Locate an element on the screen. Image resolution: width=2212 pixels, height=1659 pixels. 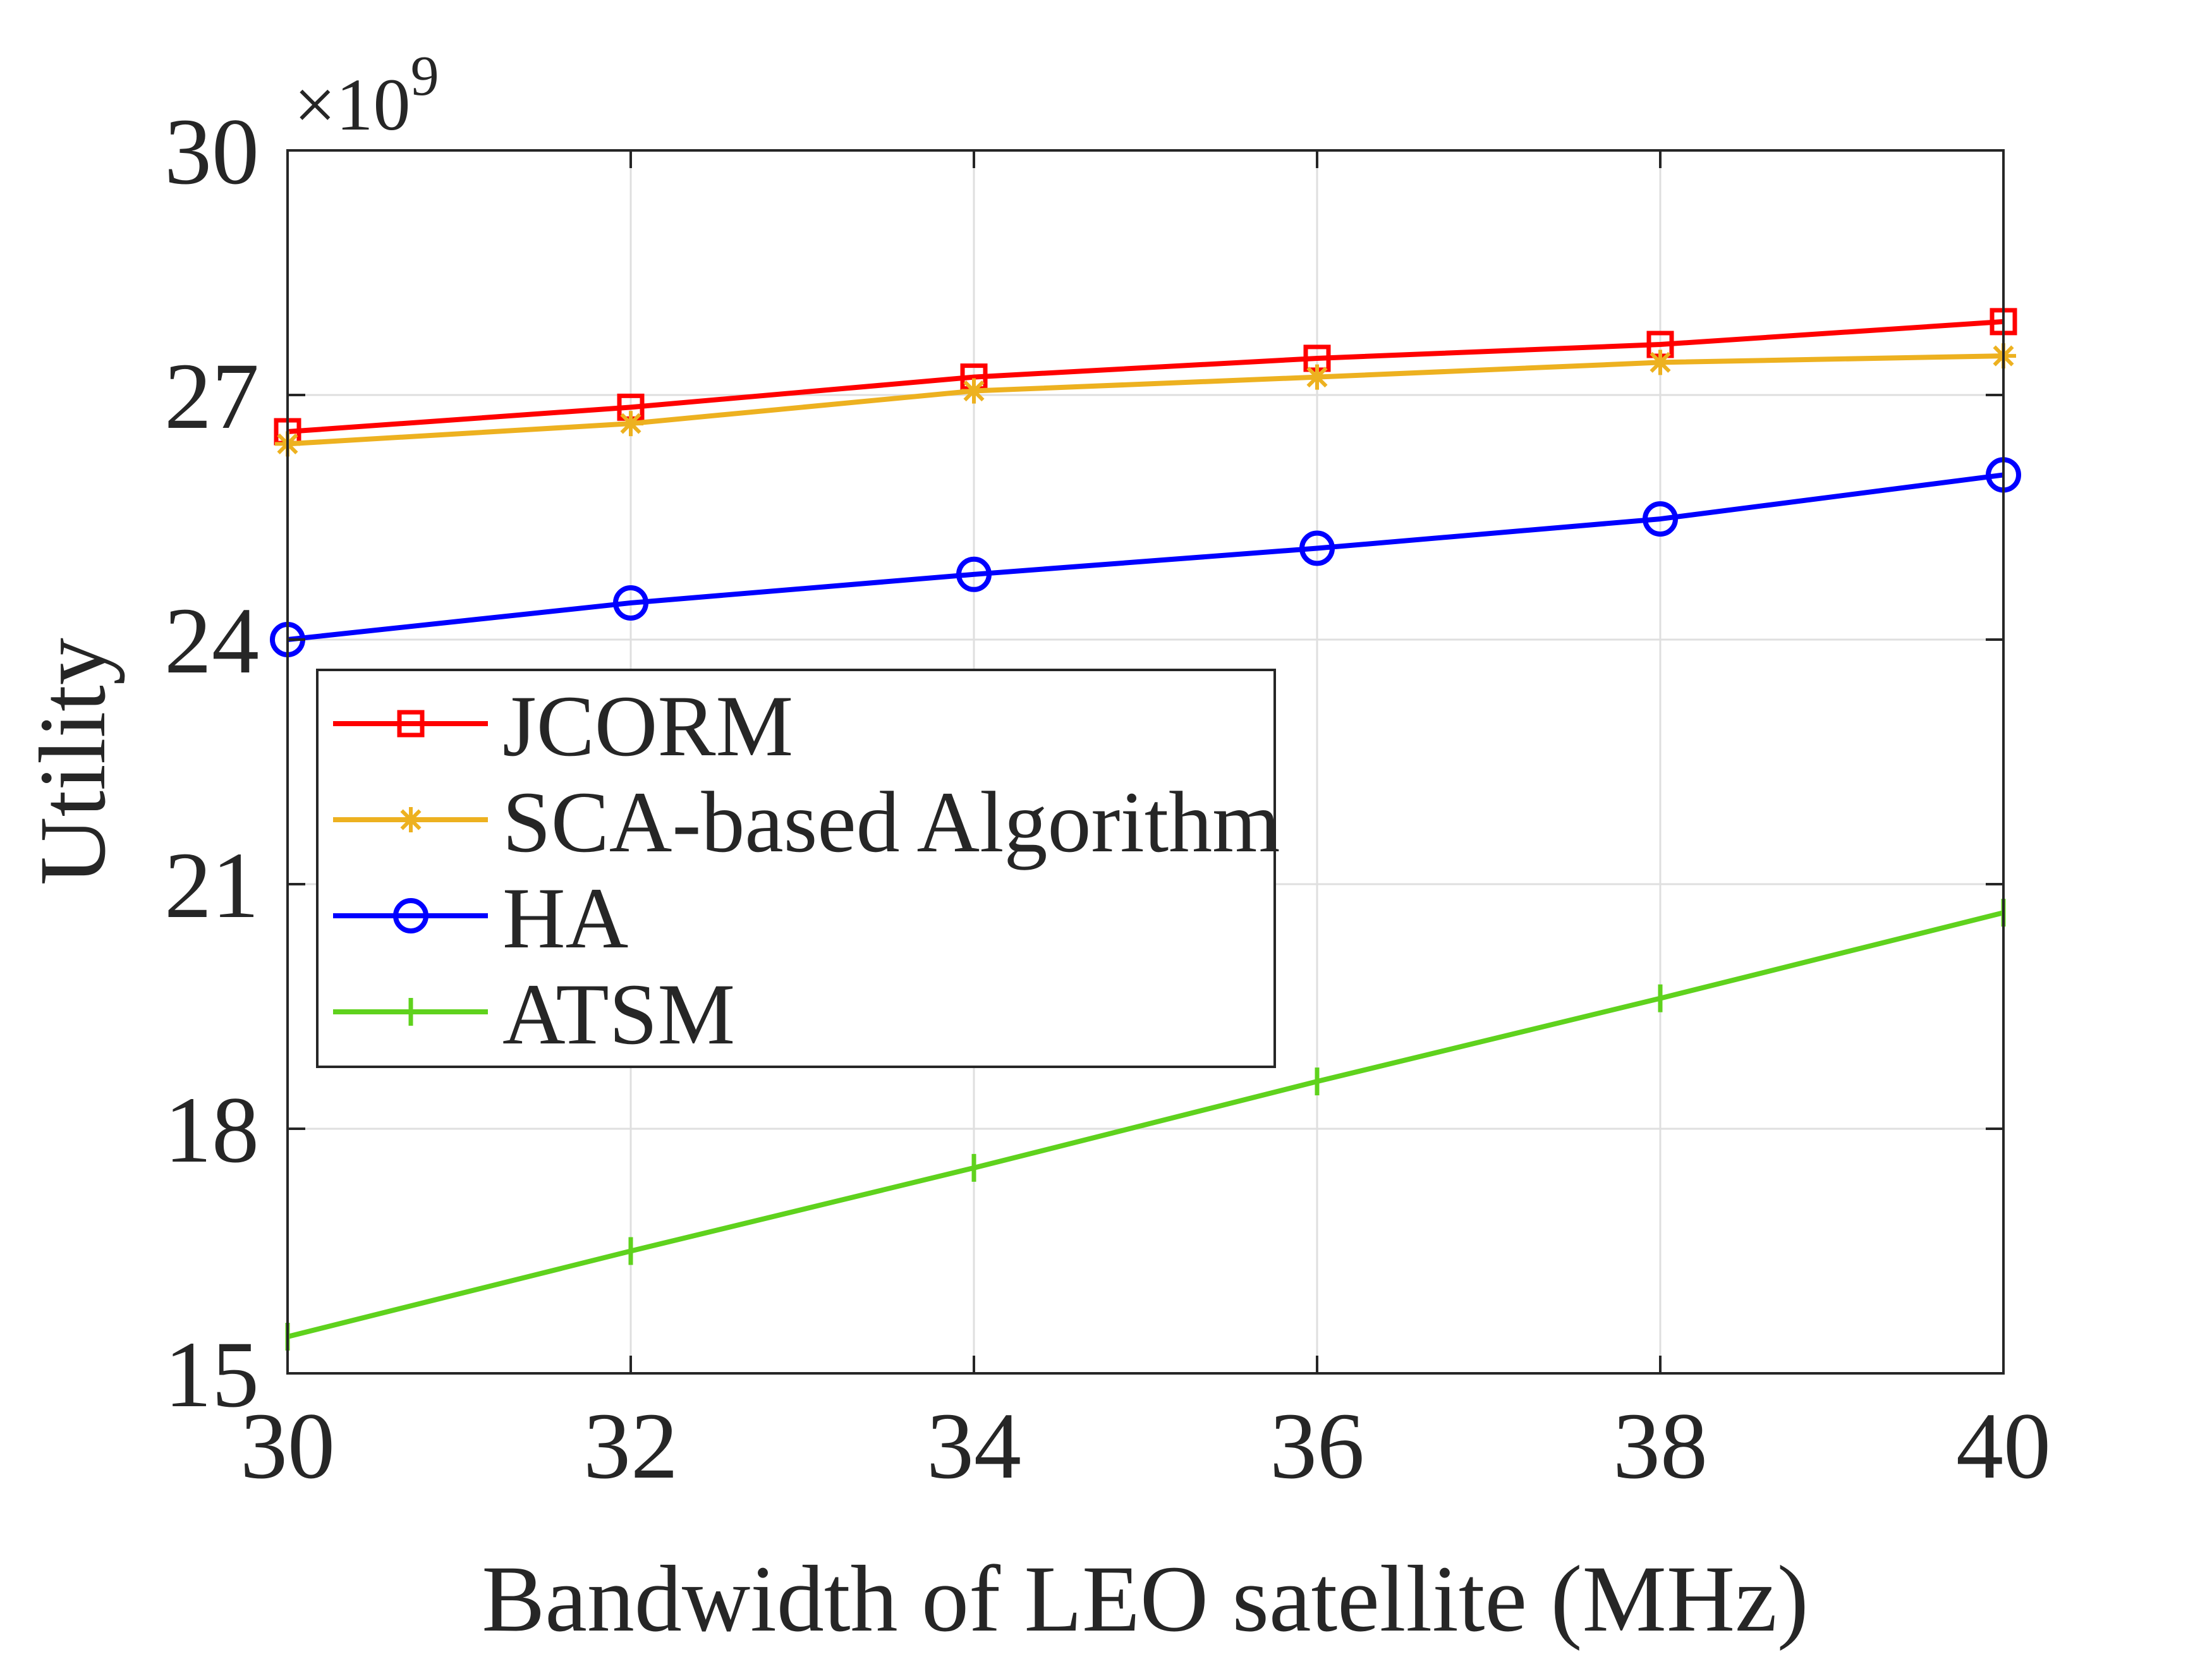
y-multiplier-exponent: 9 is located at coordinates (425, 76).